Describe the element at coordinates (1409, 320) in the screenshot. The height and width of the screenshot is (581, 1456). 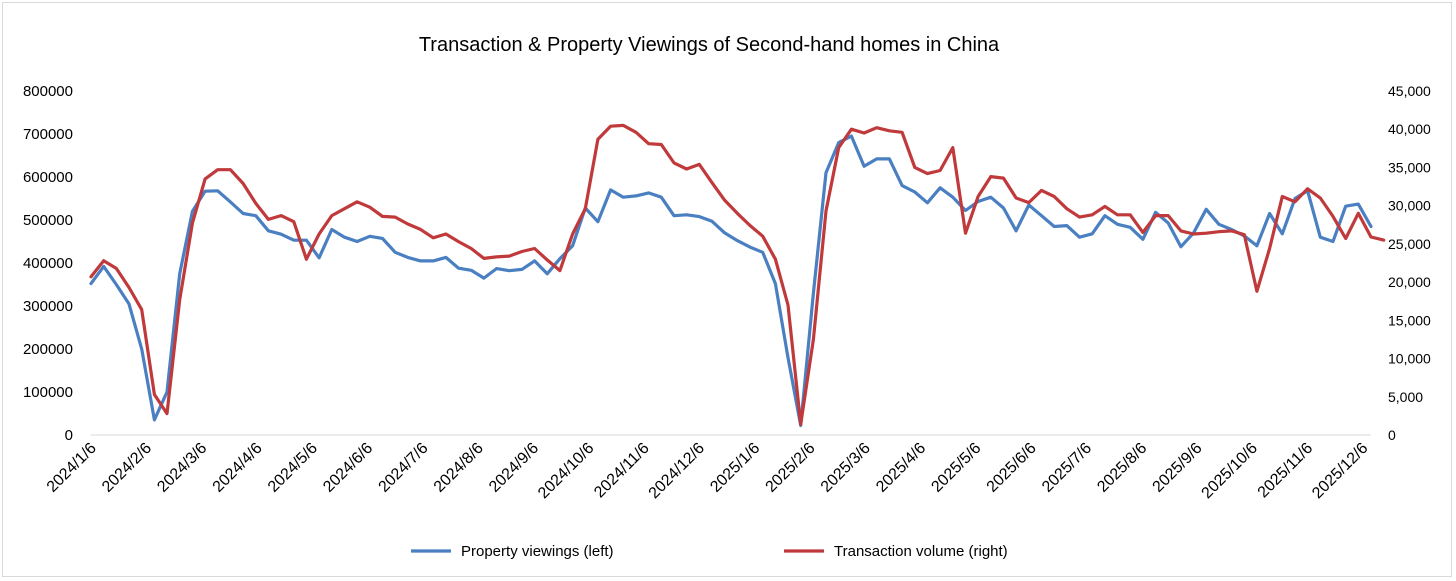
I see `y-right-tick-label: 15,000` at that location.